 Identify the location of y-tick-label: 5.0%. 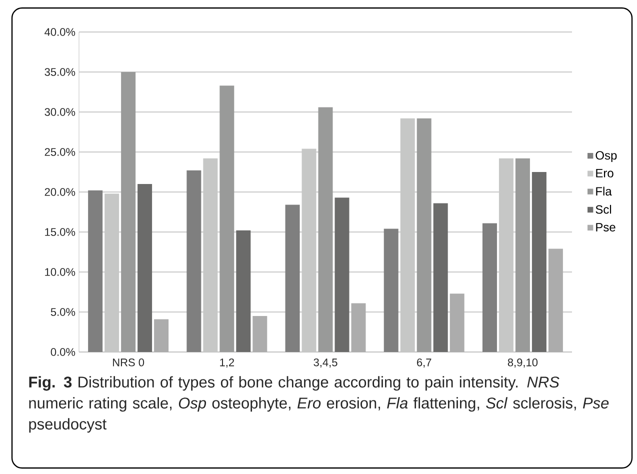
(63, 312).